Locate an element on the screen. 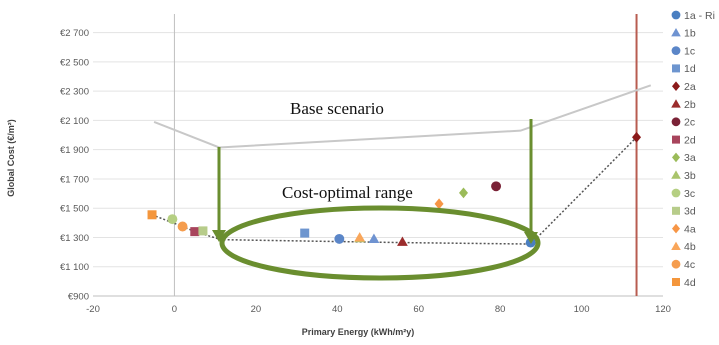 This screenshot has width=719, height=345. legend-item-label: 1d is located at coordinates (690, 69).